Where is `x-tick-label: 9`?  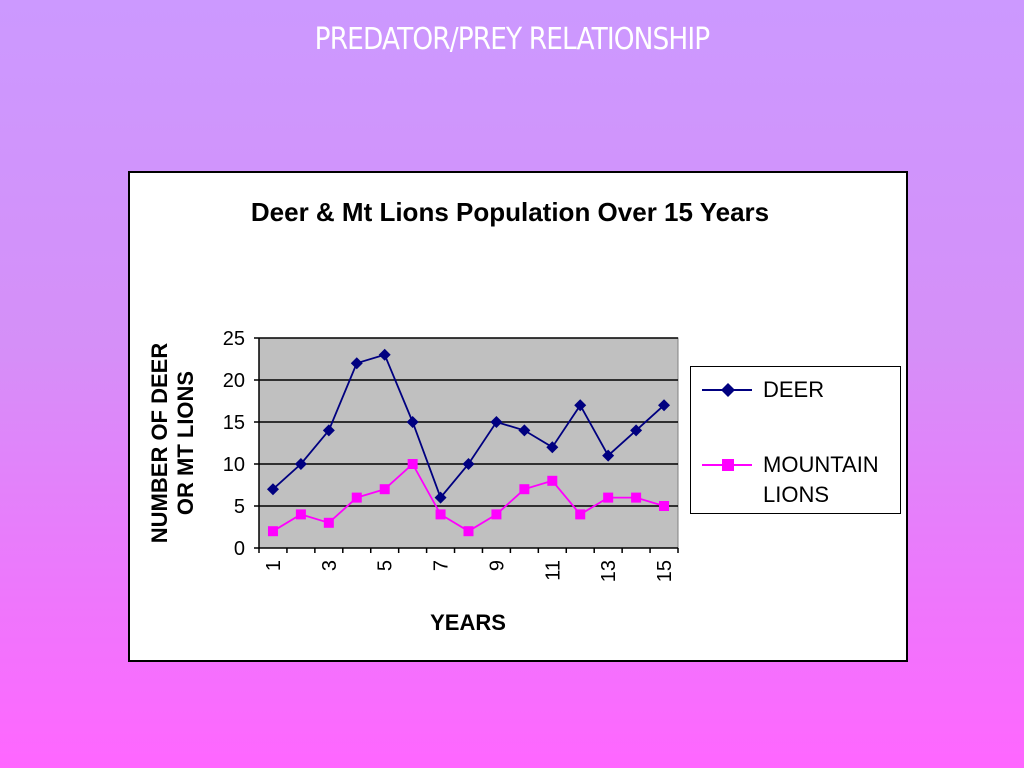 x-tick-label: 9 is located at coordinates (497, 565).